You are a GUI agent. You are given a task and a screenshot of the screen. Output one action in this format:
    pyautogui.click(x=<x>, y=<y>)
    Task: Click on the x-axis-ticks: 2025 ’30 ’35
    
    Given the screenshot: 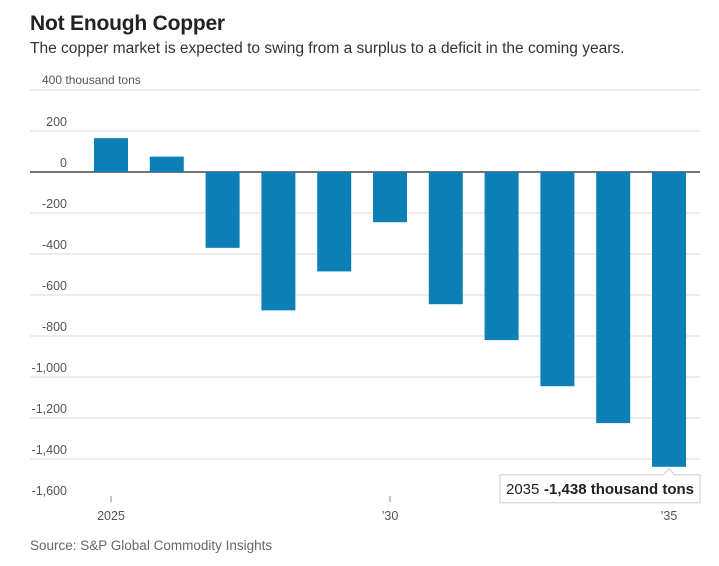 What is the action you would take?
    pyautogui.click(x=387, y=509)
    